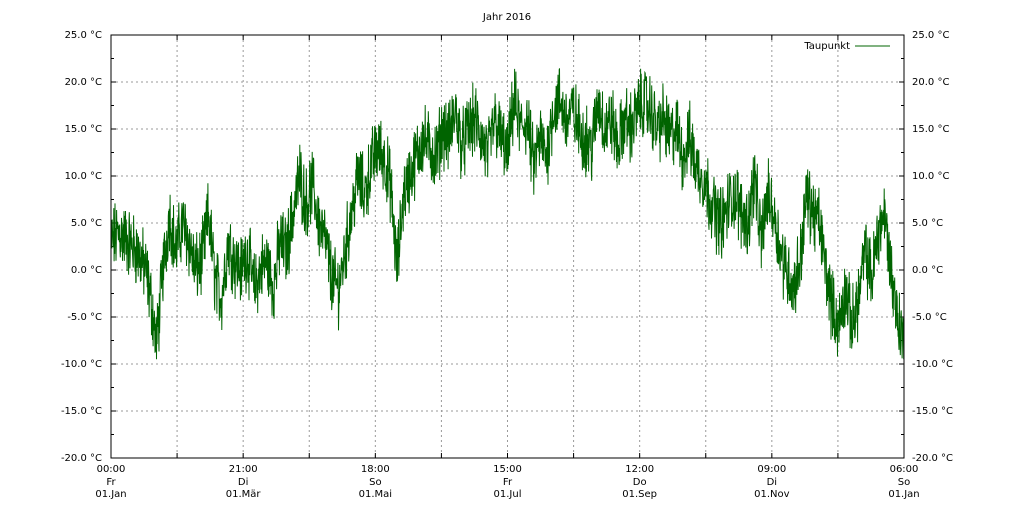  What do you see at coordinates (771, 469) in the screenshot?
I see `x-tick-time: 09:00` at bounding box center [771, 469].